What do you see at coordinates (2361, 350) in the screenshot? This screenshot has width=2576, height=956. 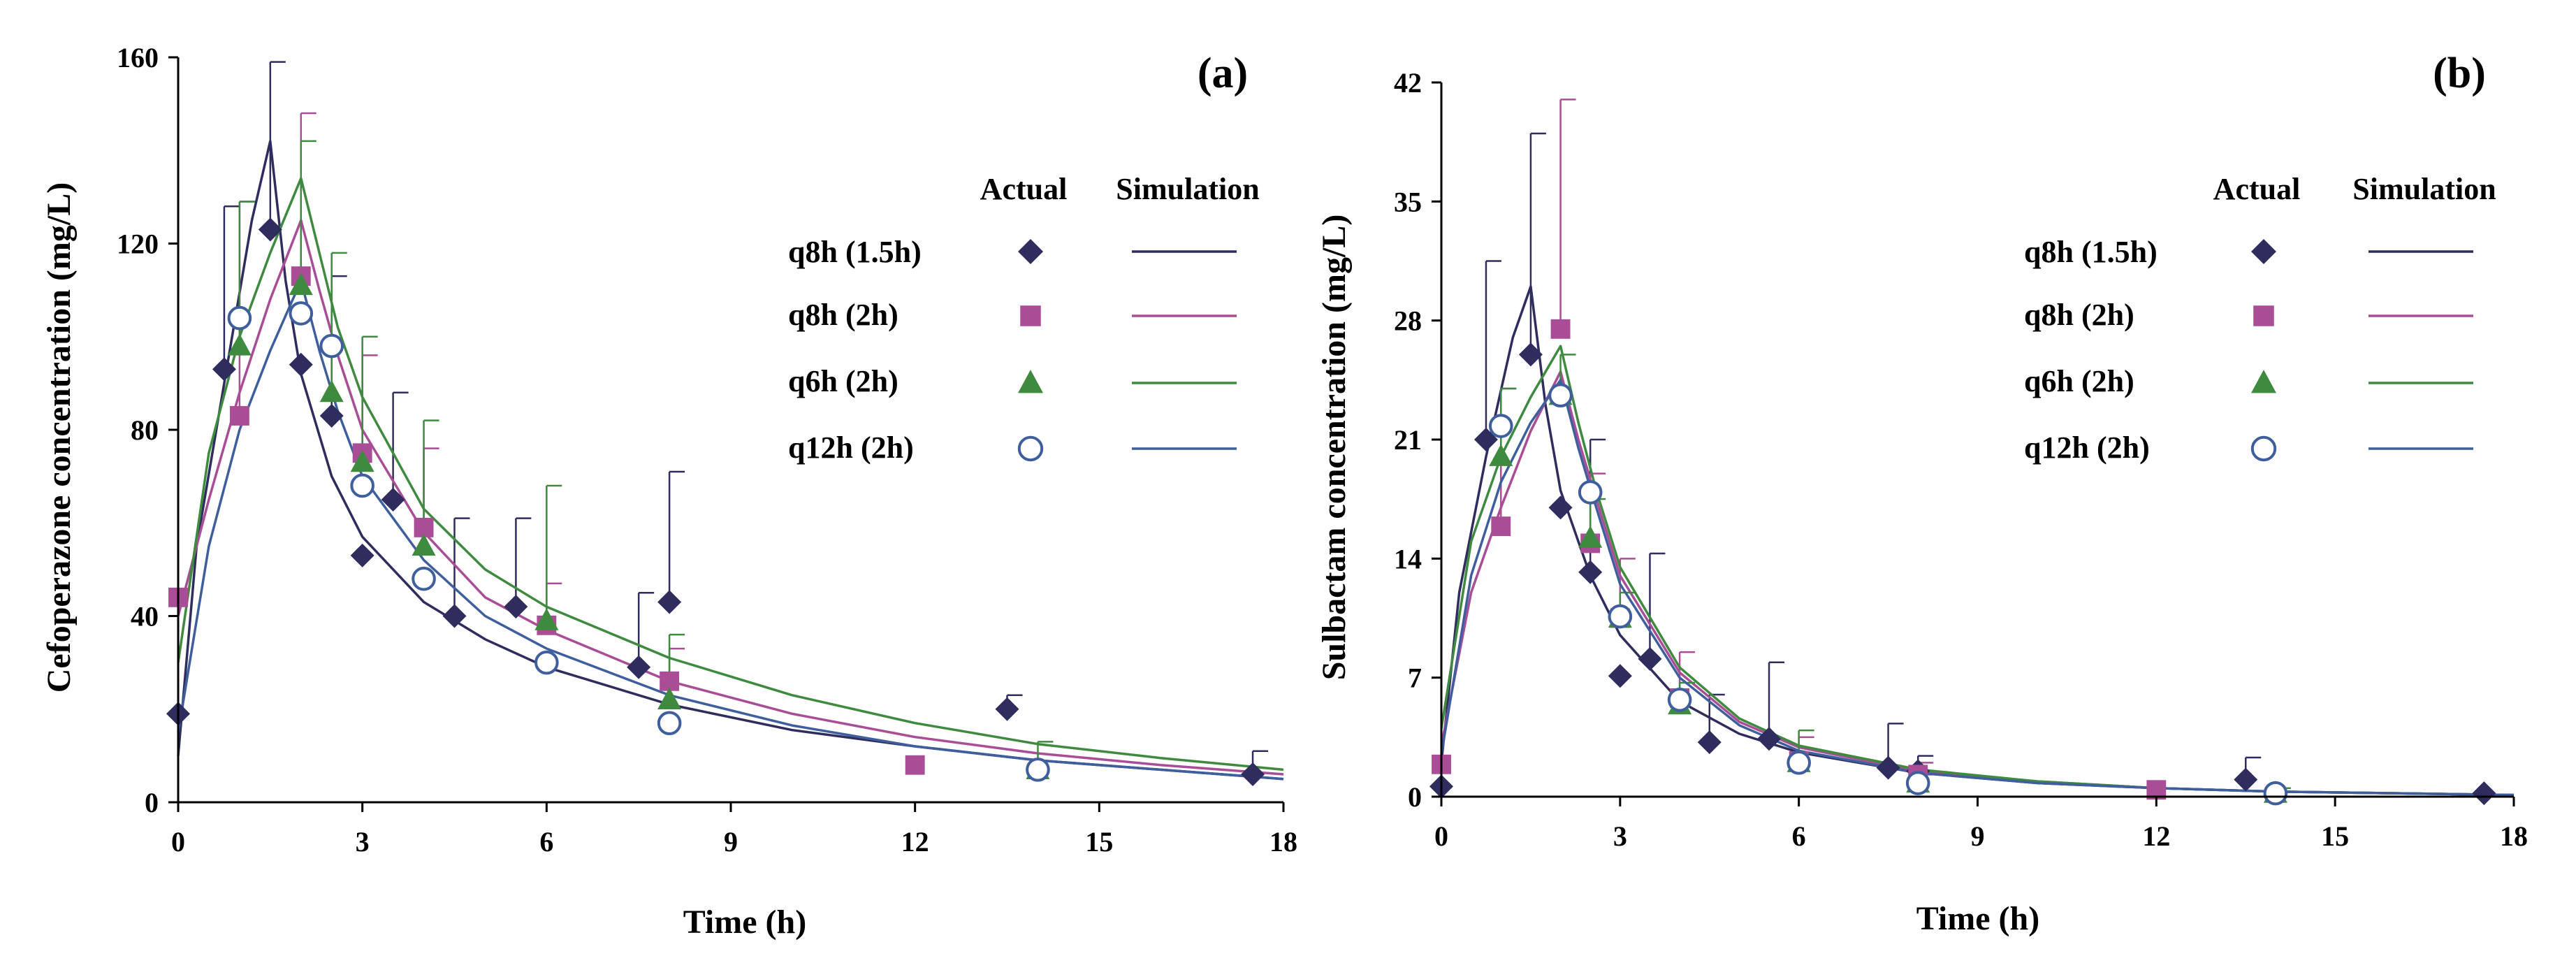 I see `panel-b-legend-symbols` at bounding box center [2361, 350].